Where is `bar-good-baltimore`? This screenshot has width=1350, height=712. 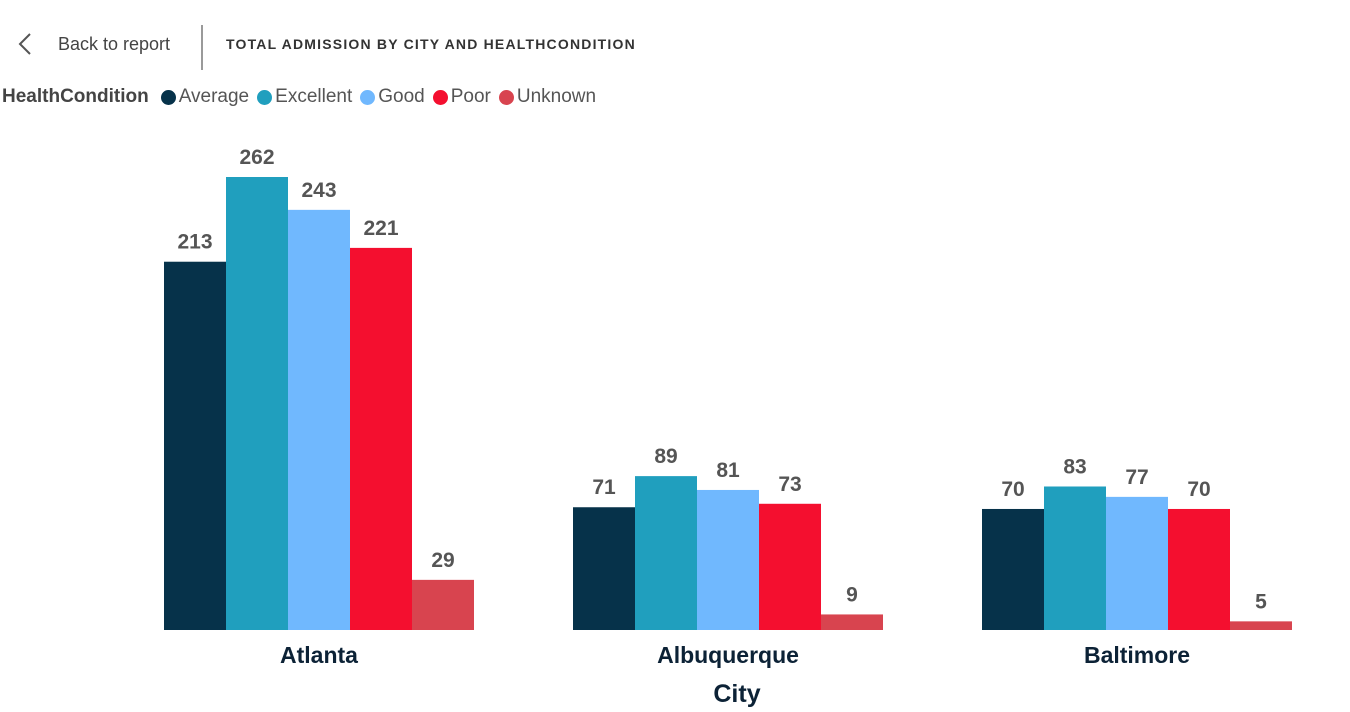 bar-good-baltimore is located at coordinates (1137, 563).